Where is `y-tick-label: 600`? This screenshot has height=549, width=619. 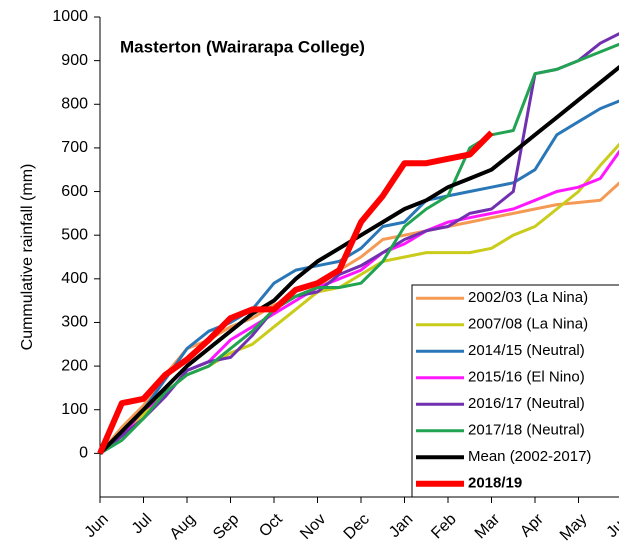 y-tick-label: 600 is located at coordinates (74, 191).